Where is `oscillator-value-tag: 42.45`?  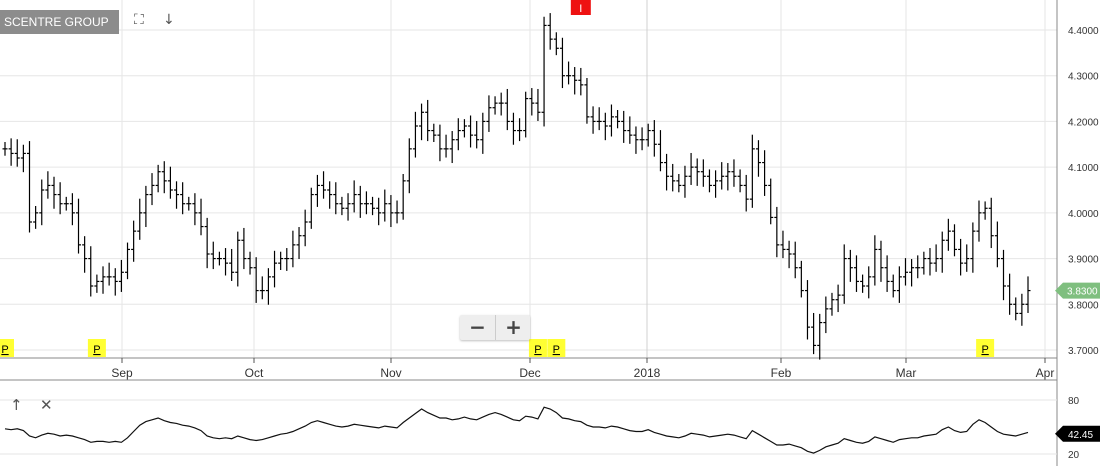 oscillator-value-tag: 42.45 is located at coordinates (1077, 433).